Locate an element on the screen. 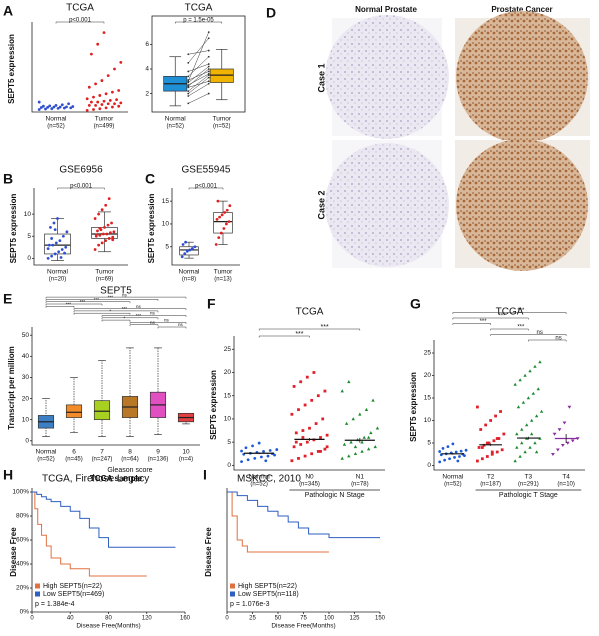  x-axis-label: Pathologic N Stage is located at coordinates (335, 495).